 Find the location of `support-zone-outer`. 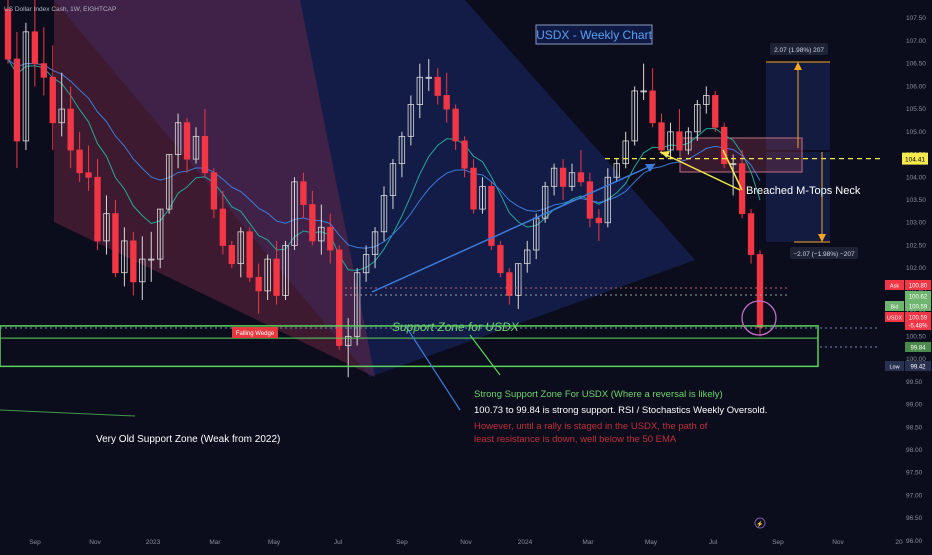

support-zone-outer is located at coordinates (409, 346).